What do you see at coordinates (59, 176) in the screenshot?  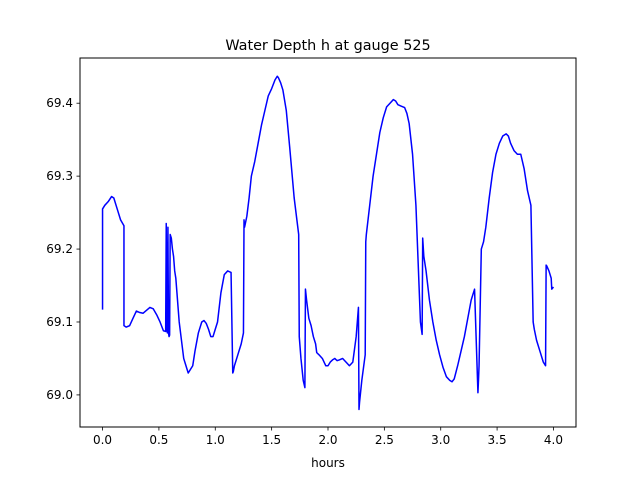 I see `y-tick-label: 69.3` at bounding box center [59, 176].